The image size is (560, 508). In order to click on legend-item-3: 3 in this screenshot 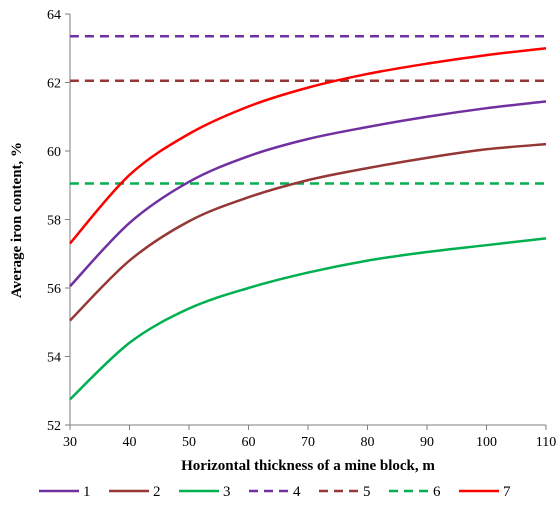, I will do `click(205, 492)`.